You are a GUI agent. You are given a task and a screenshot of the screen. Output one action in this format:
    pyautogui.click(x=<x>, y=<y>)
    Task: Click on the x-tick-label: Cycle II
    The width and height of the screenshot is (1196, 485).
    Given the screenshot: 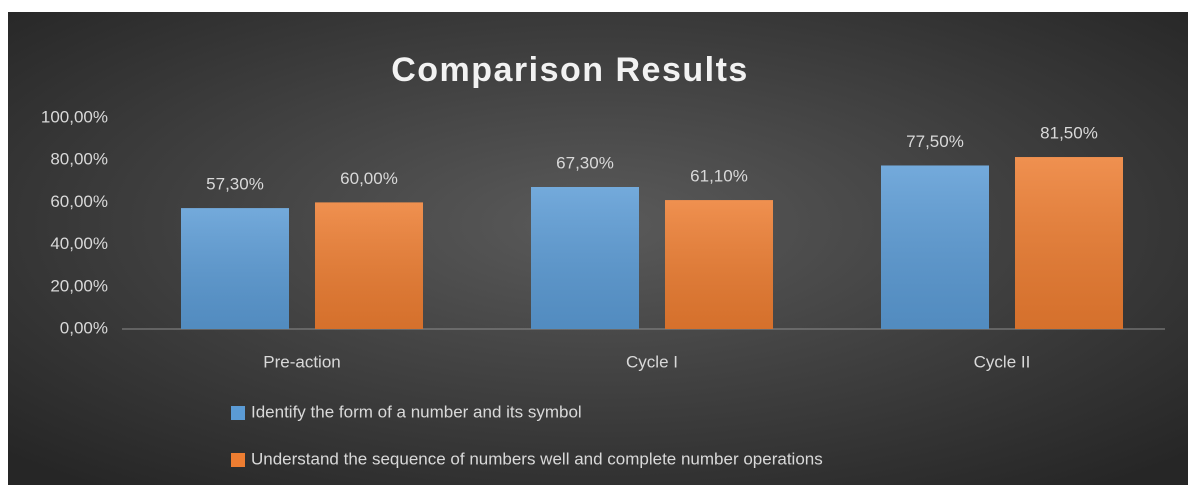 What is the action you would take?
    pyautogui.click(x=1002, y=361)
    